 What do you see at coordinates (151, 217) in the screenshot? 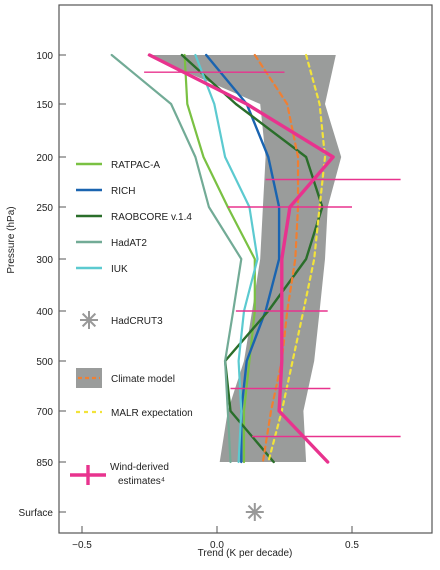
I see `legend-label: RAOBCORE v.1.4` at bounding box center [151, 217].